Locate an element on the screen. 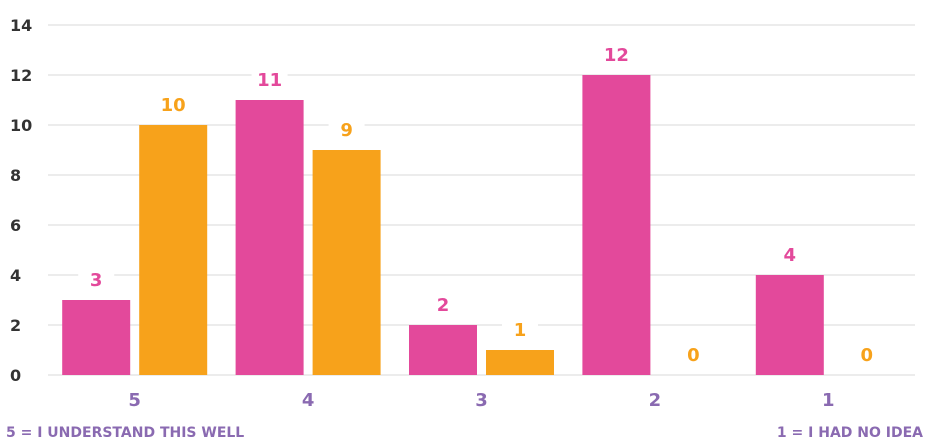  y-tick-label: 10 is located at coordinates (21, 125).